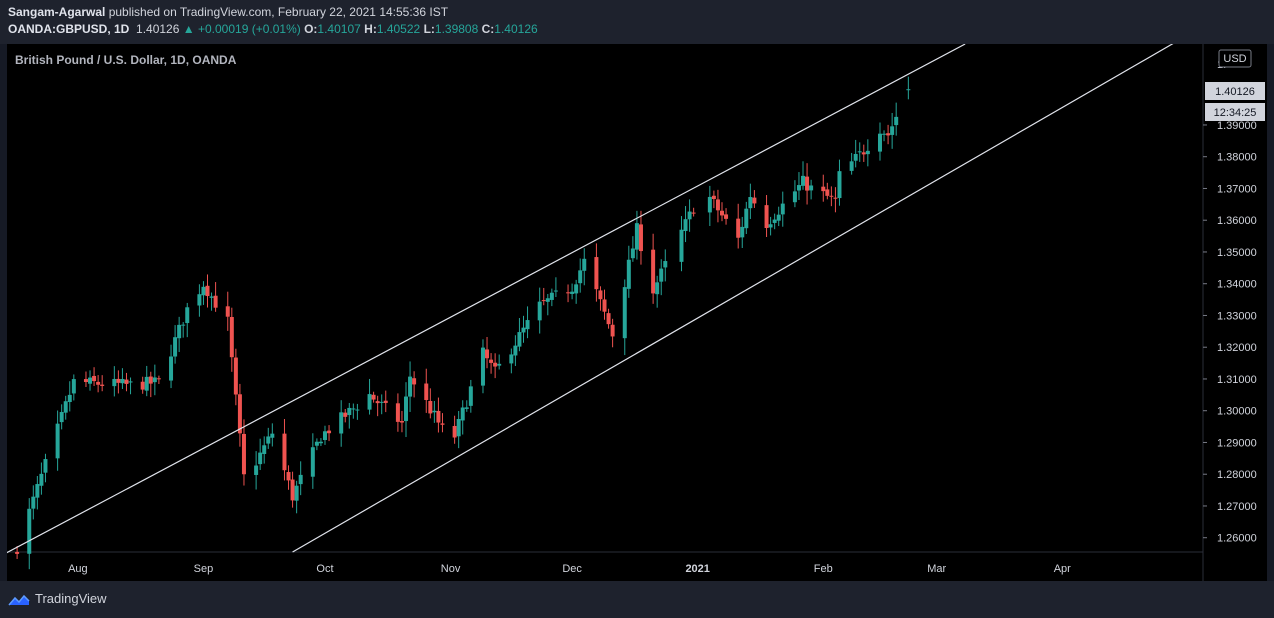 This screenshot has width=1274, height=618. Describe the element at coordinates (1237, 316) in the screenshot. I see `price-tick-label: 1.33000` at that location.